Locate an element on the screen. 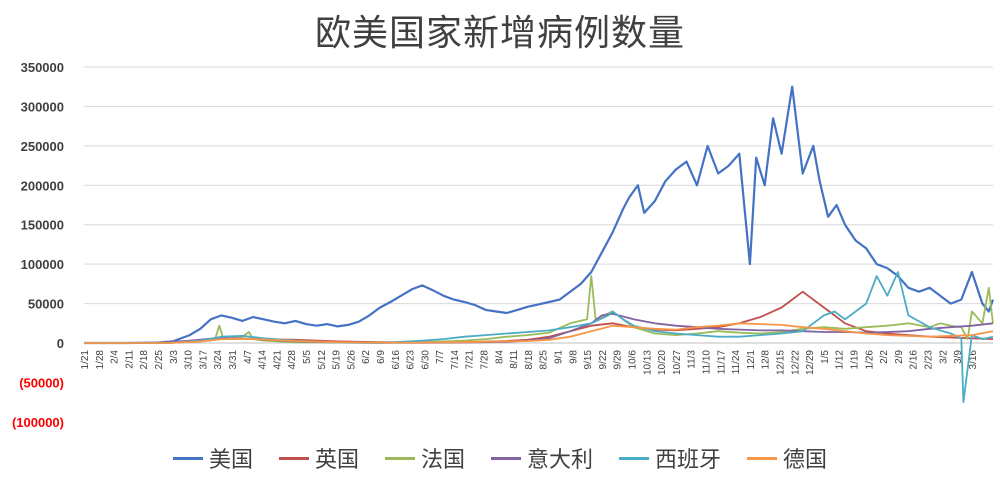 The width and height of the screenshot is (1000, 477). legend-label: 西班牙 is located at coordinates (688, 460).